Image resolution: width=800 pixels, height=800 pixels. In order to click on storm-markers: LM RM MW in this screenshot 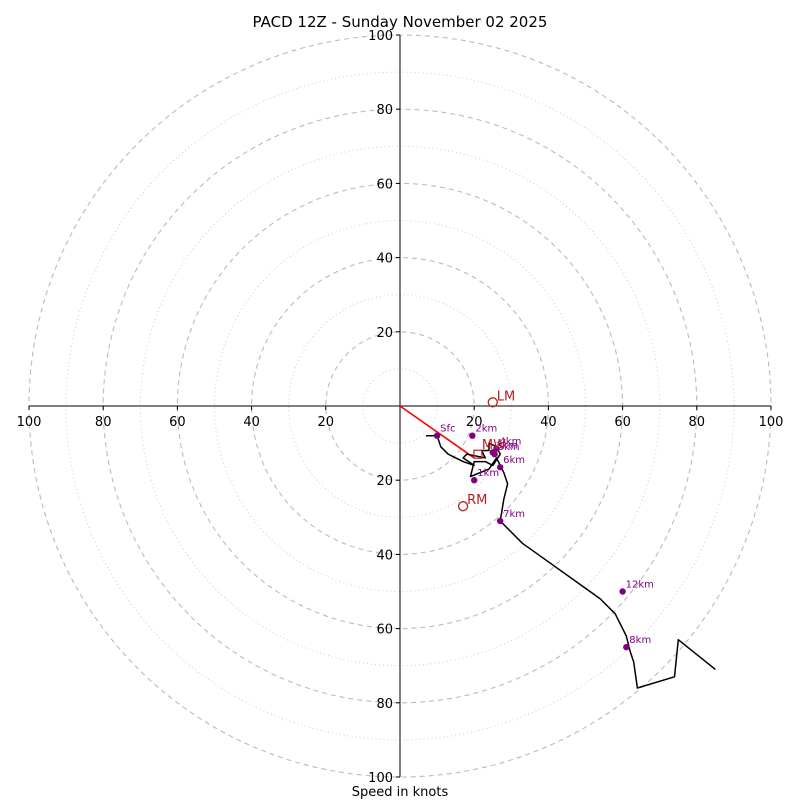, I will do `click(486, 450)`.